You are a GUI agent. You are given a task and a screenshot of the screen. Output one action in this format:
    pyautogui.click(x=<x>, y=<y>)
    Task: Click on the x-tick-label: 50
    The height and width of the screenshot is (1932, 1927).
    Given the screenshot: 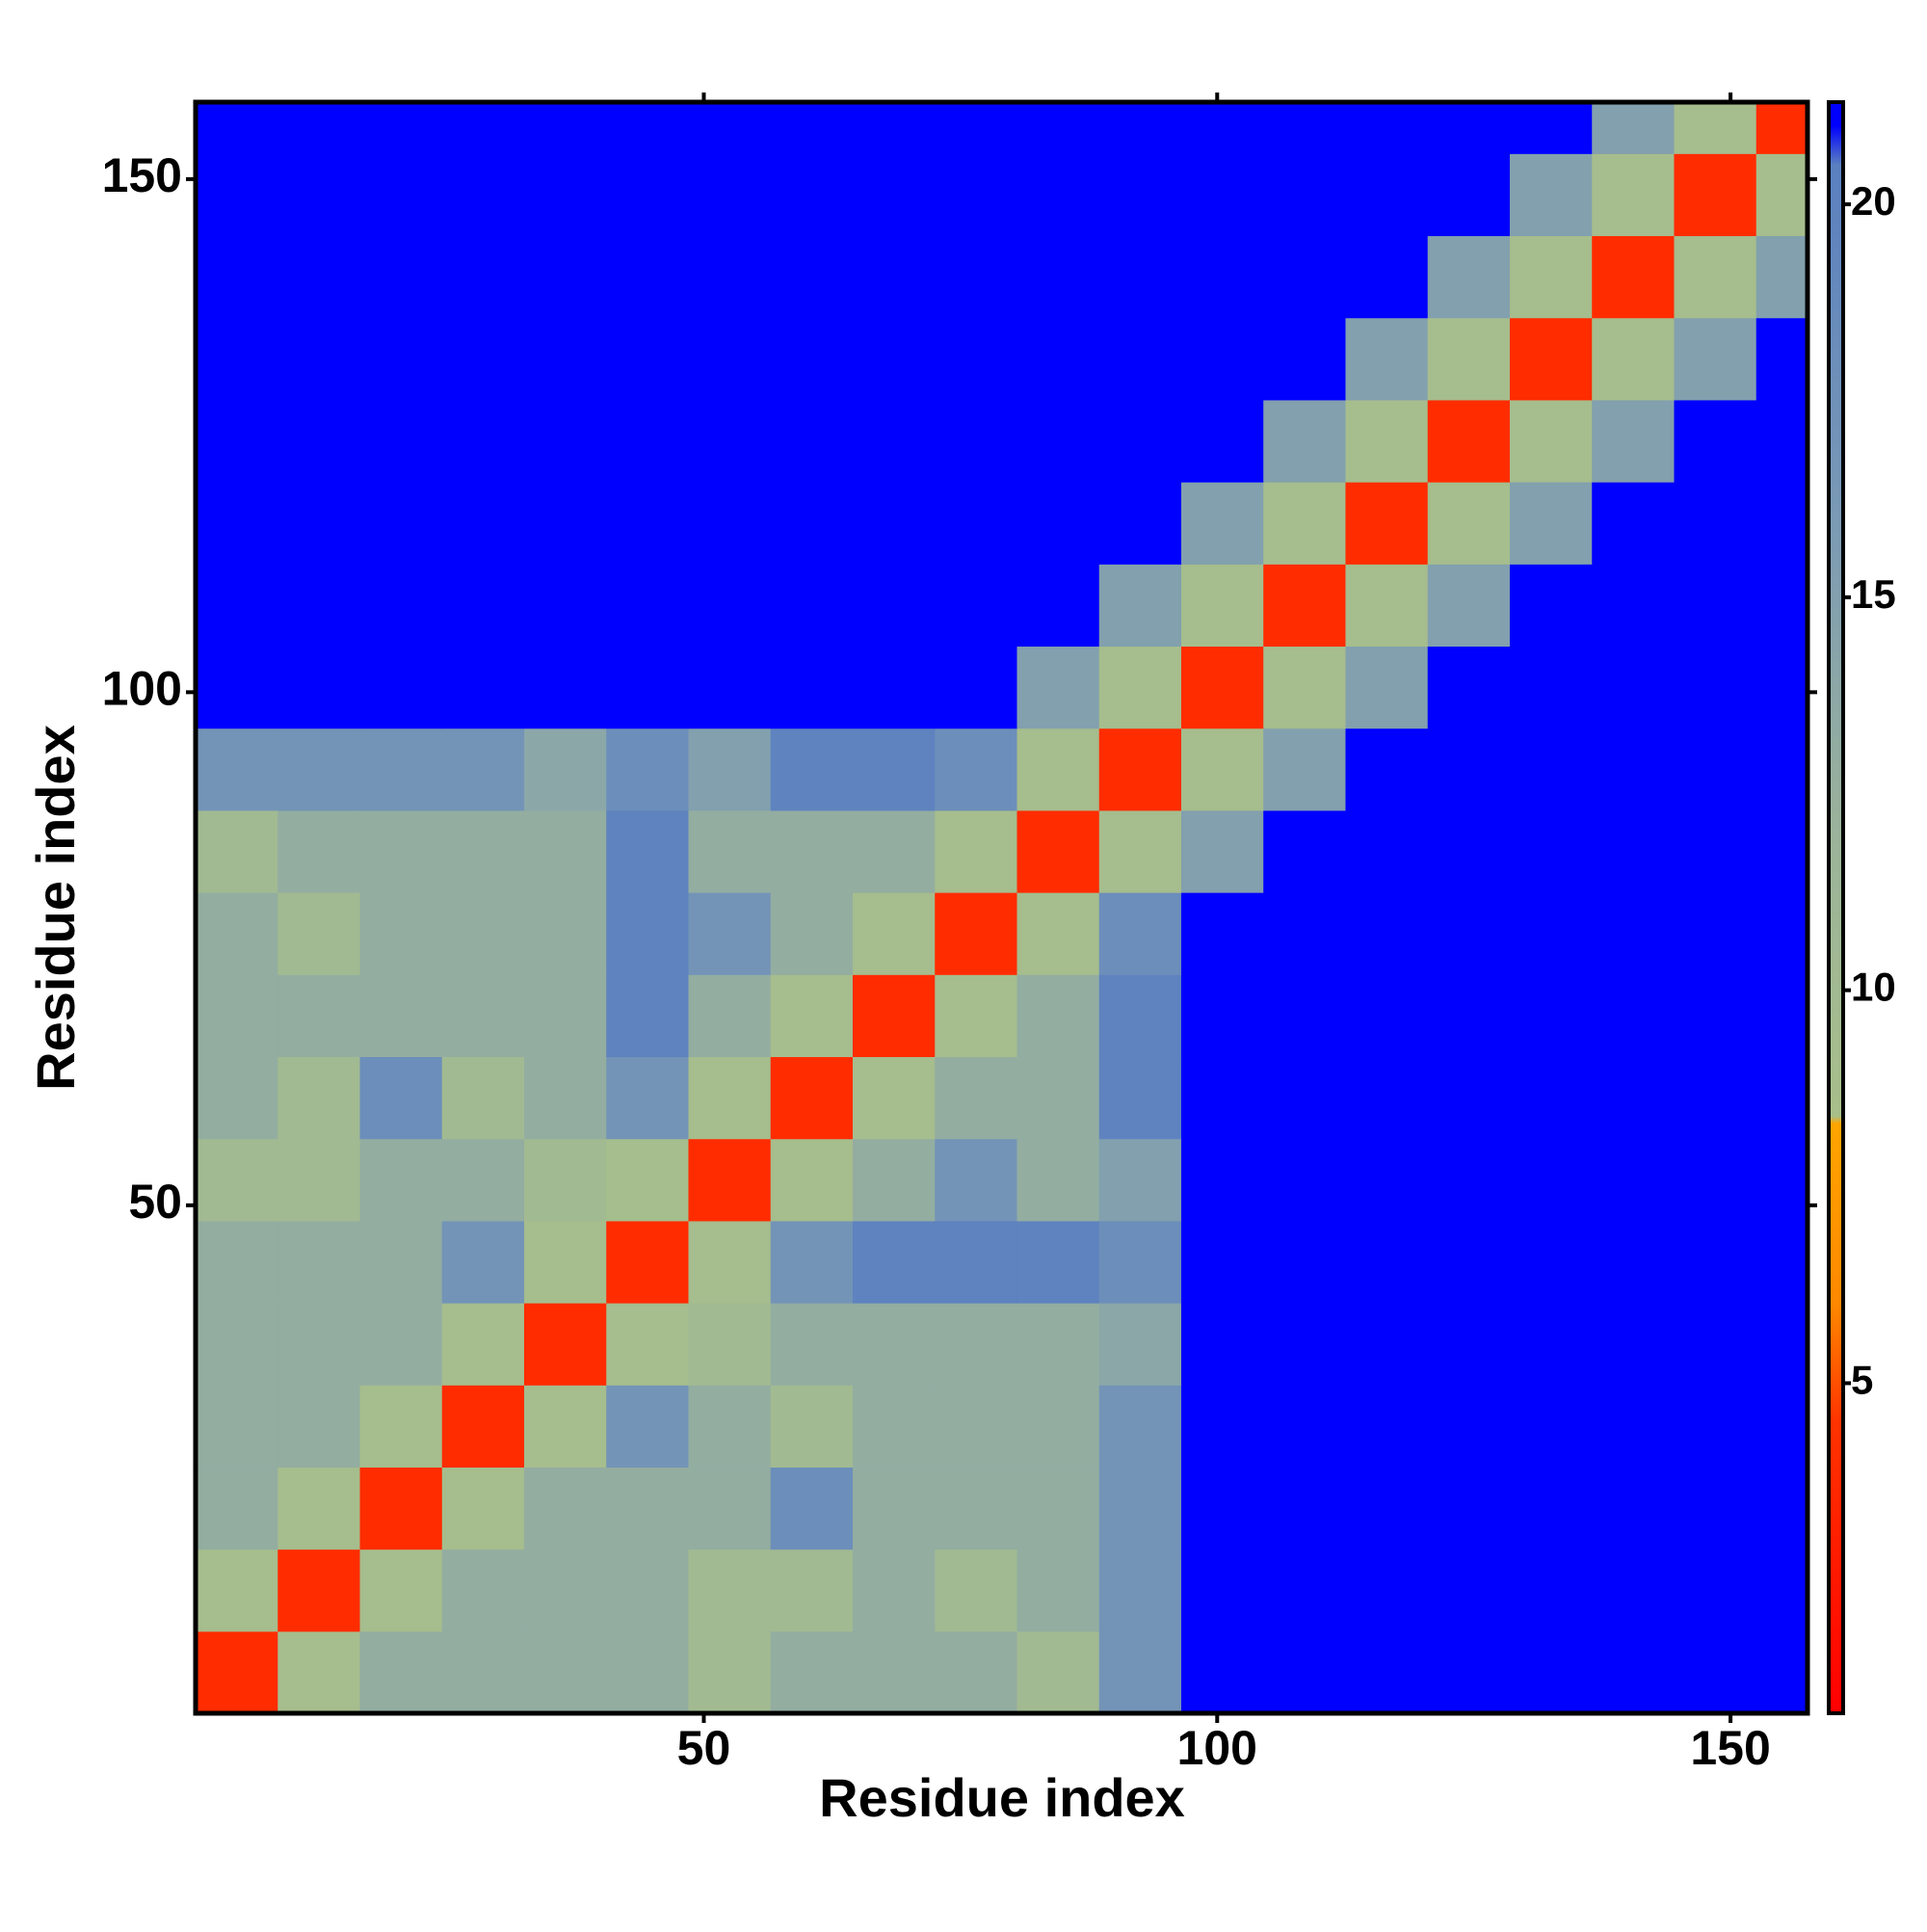 What is the action you would take?
    pyautogui.click(x=704, y=1748)
    